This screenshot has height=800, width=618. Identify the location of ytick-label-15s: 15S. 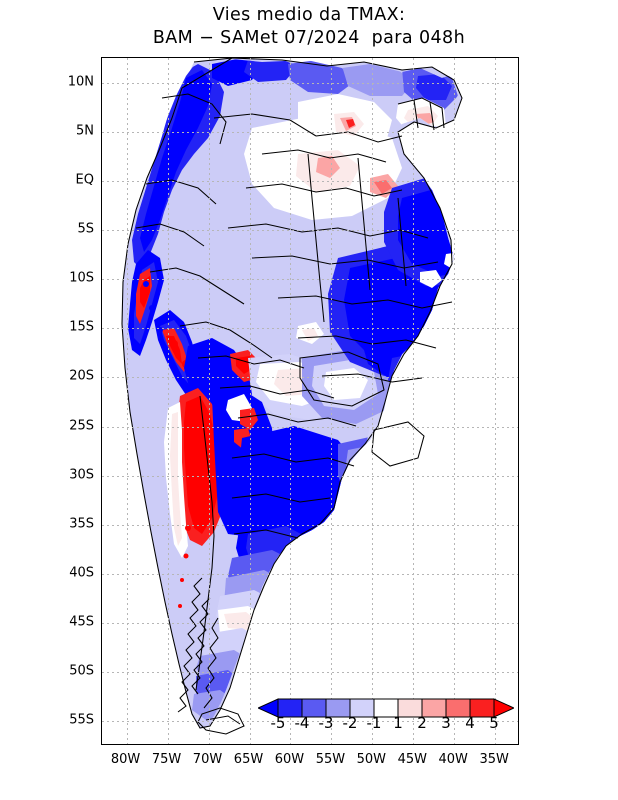
(81, 327).